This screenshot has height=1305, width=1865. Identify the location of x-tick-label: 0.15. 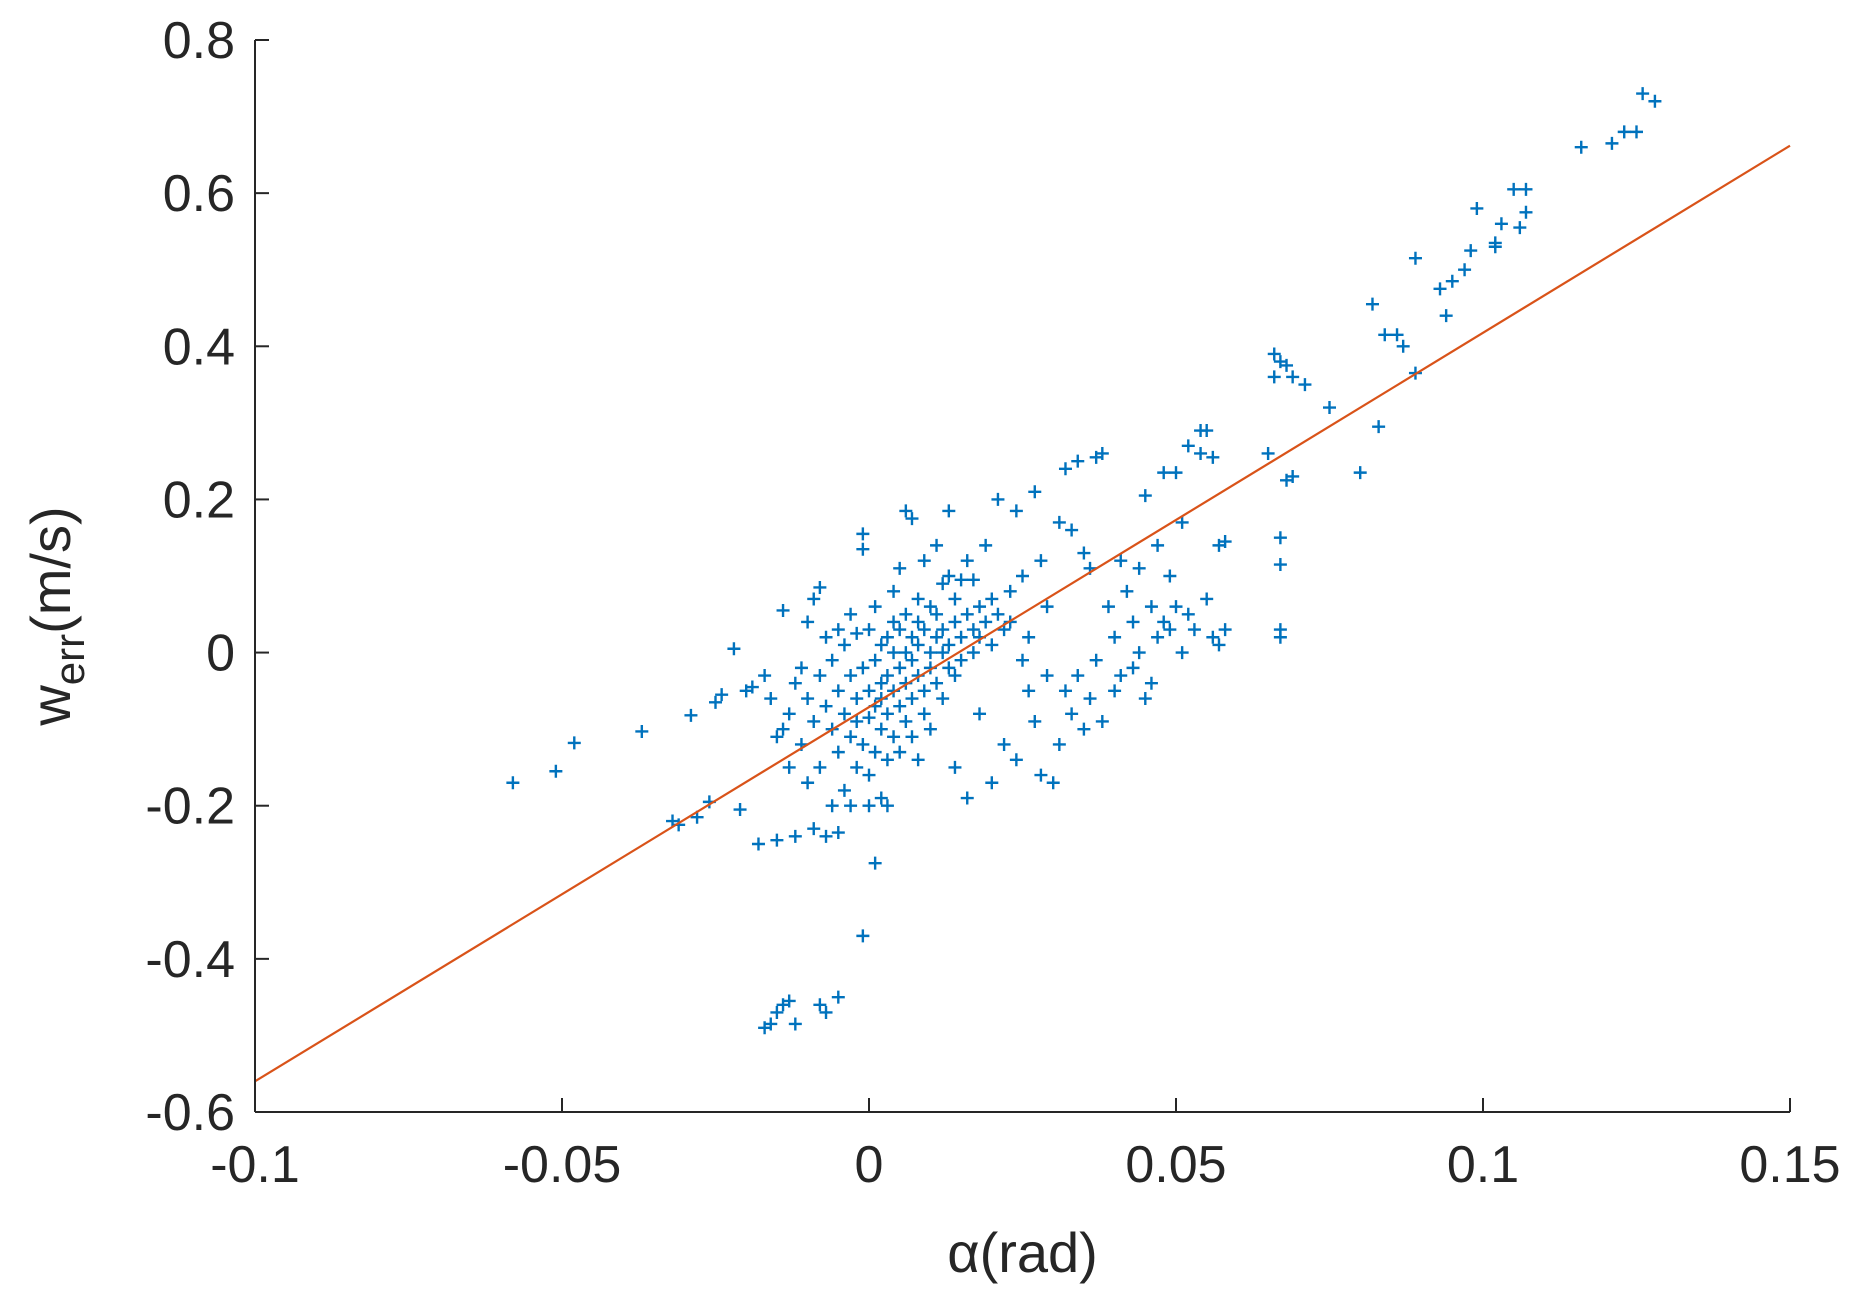
(1789, 1165).